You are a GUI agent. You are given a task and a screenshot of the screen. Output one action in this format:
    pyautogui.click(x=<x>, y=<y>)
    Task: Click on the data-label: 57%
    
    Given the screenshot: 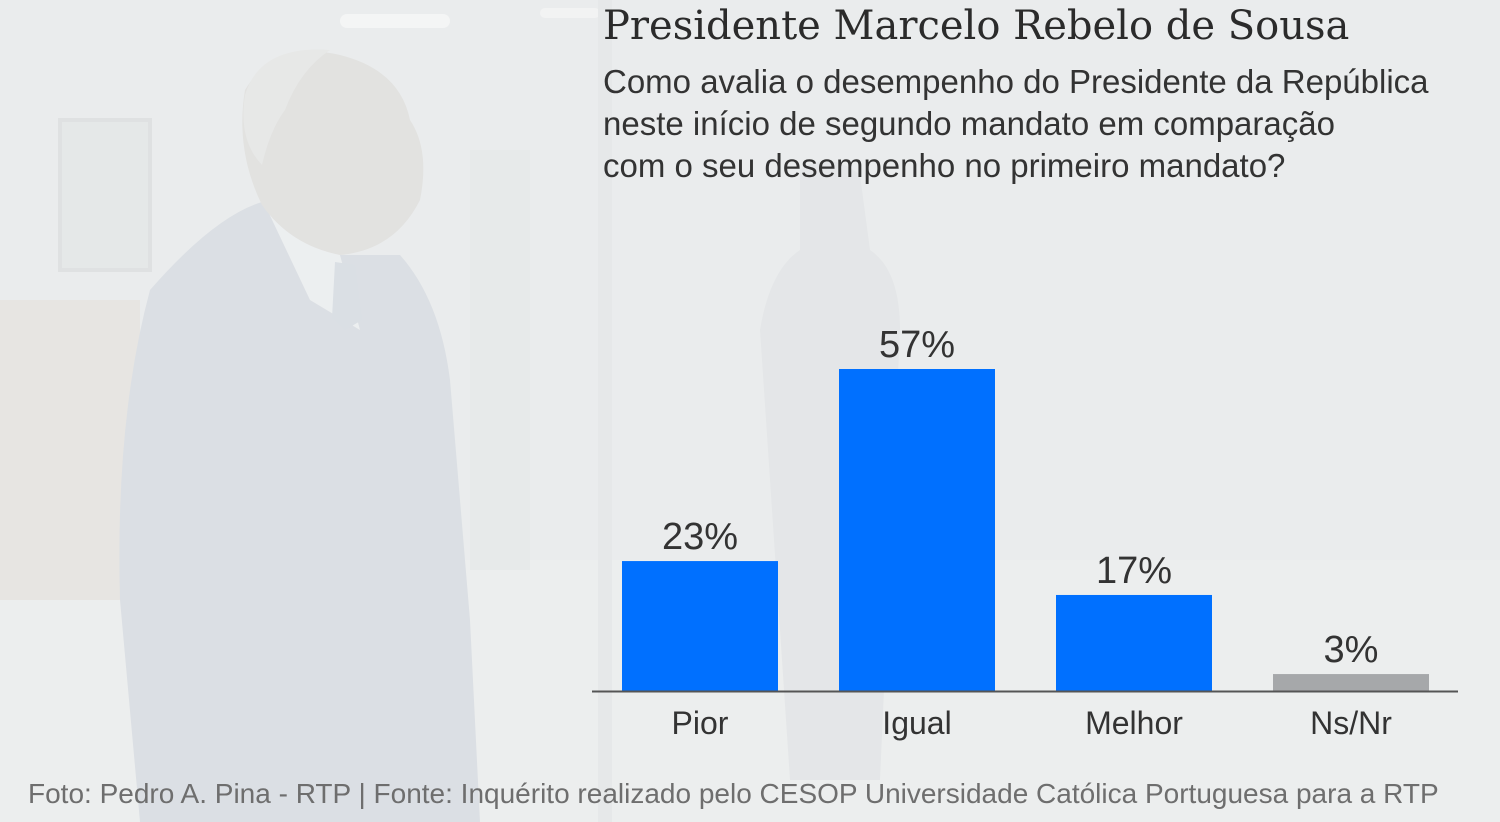 What is the action you would take?
    pyautogui.click(x=917, y=345)
    